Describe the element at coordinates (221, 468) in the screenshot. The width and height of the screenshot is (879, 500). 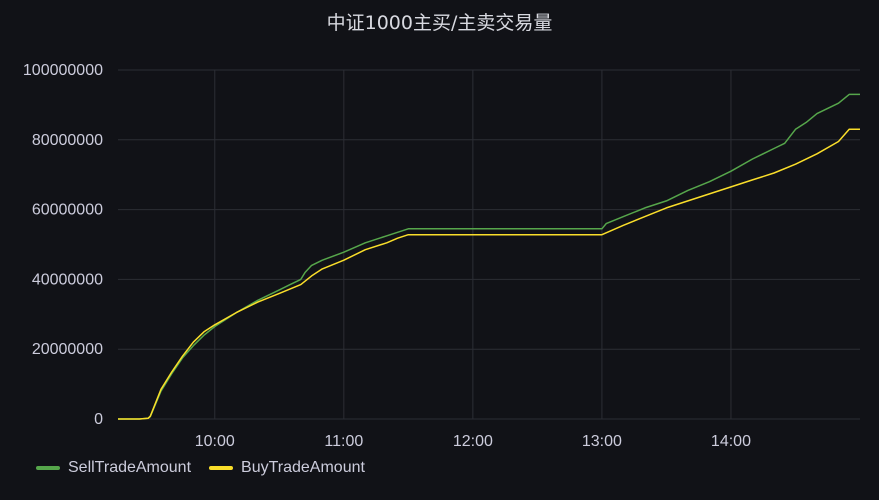
I see `legend-swatch-buy` at that location.